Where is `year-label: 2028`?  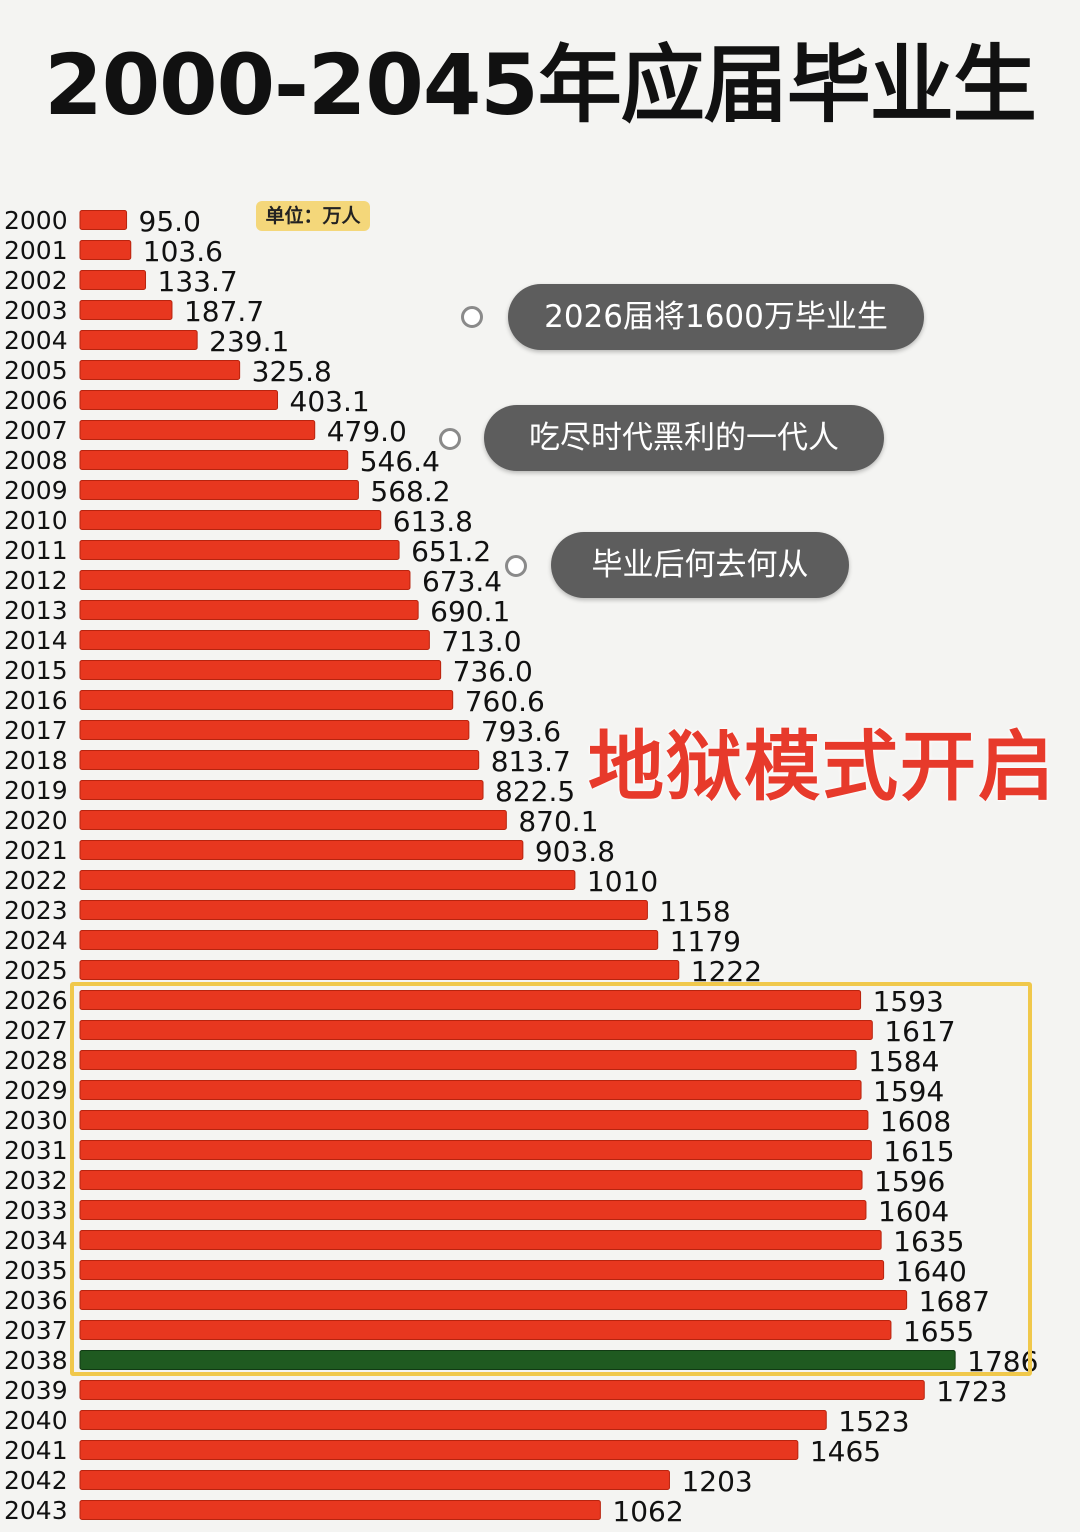 year-label: 2028 is located at coordinates (36, 1060).